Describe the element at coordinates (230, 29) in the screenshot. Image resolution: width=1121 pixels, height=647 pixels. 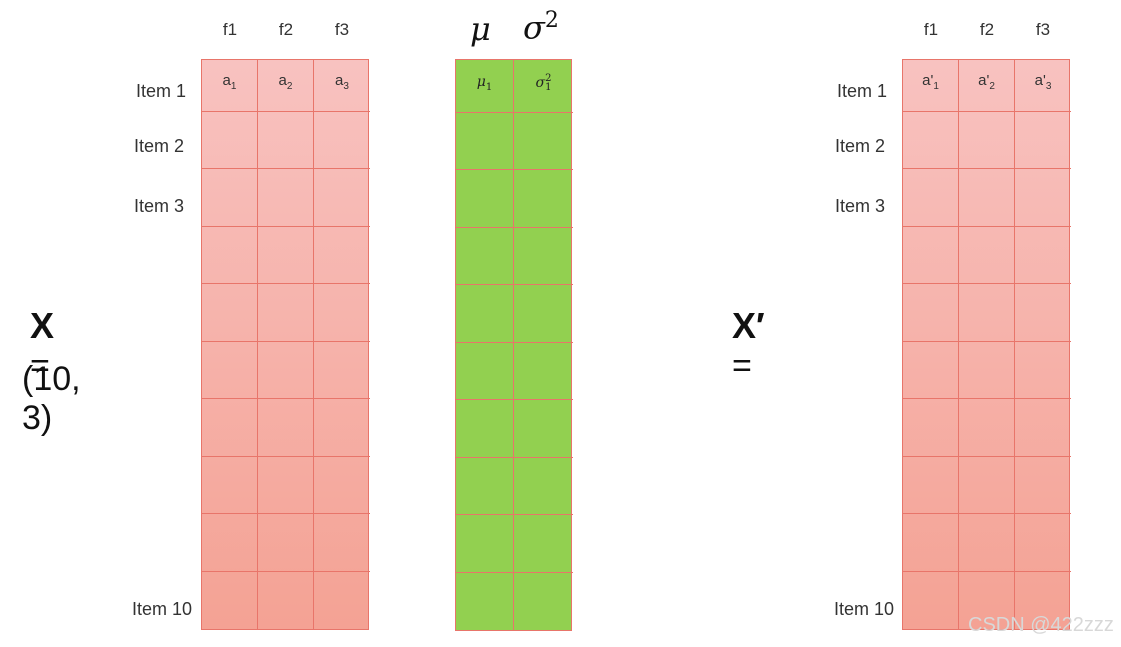
I see `left-header-f1: f1` at that location.